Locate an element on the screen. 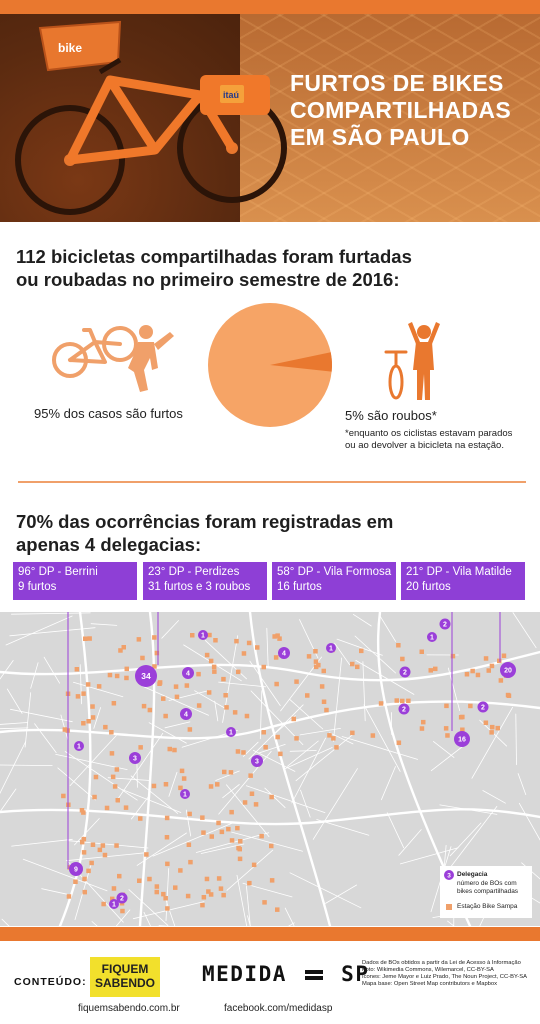  bike-brand-text: bike is located at coordinates (70, 48).